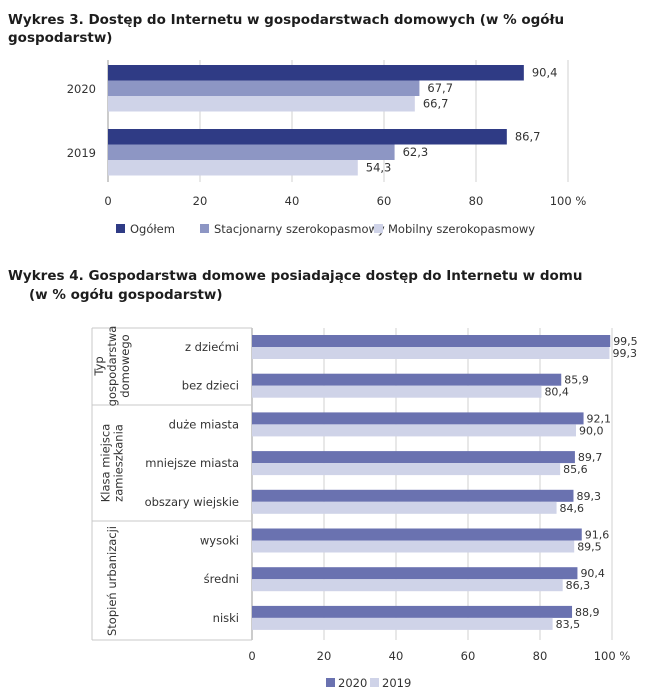 The height and width of the screenshot is (692, 650). I want to click on bar-value-label: 86,7, so click(528, 137).